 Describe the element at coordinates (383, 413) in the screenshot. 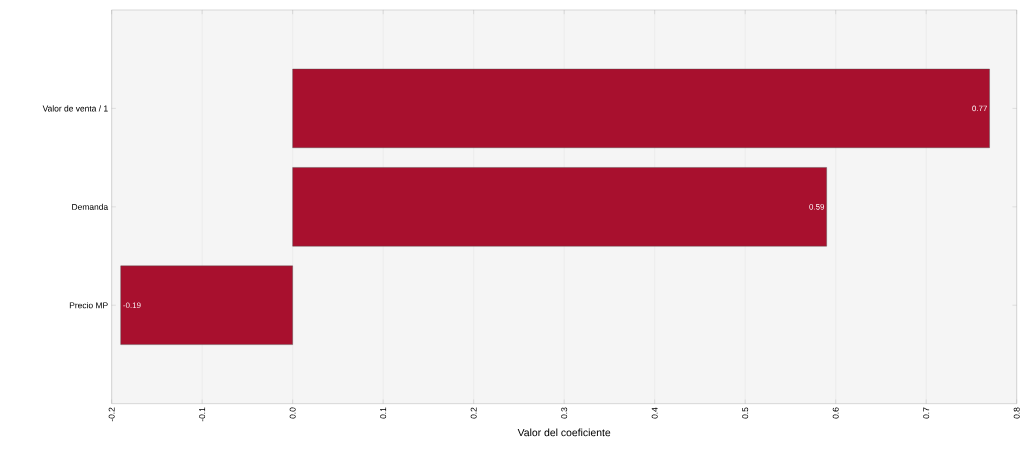

I see `x-tick-label: 0.1` at that location.